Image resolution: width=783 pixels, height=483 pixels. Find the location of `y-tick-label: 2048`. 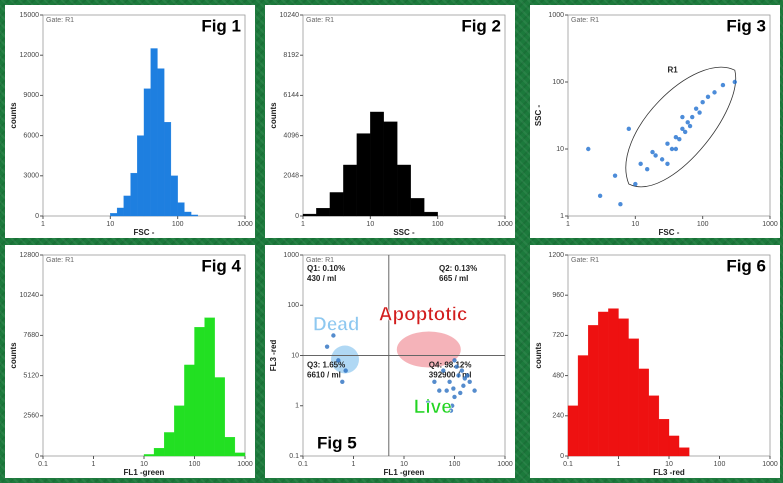

y-tick-label: 2048 is located at coordinates (291, 176).